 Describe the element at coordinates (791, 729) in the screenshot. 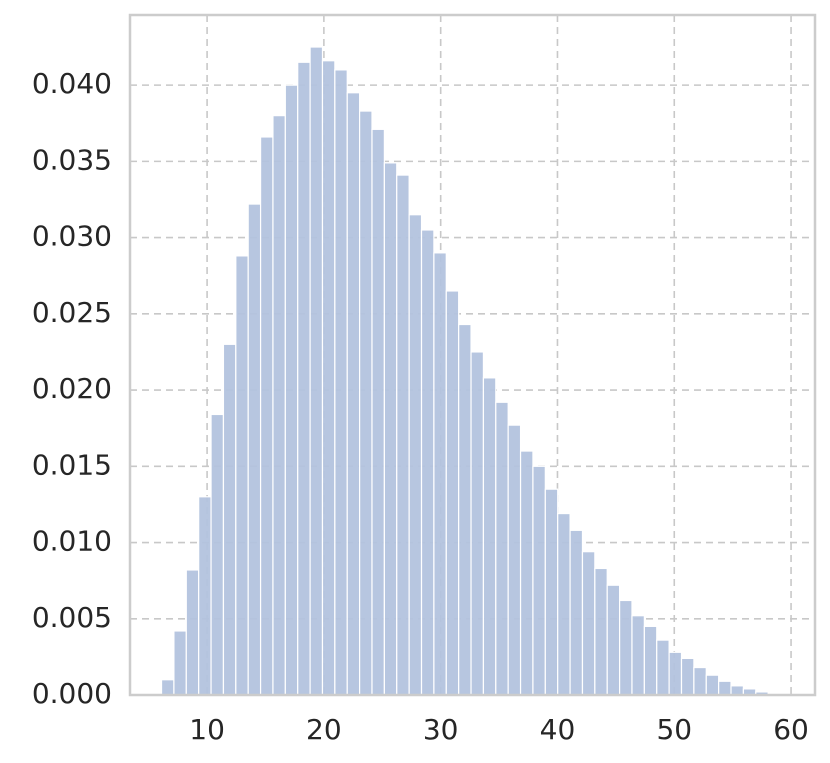

I see `x-tick-label: 60` at that location.